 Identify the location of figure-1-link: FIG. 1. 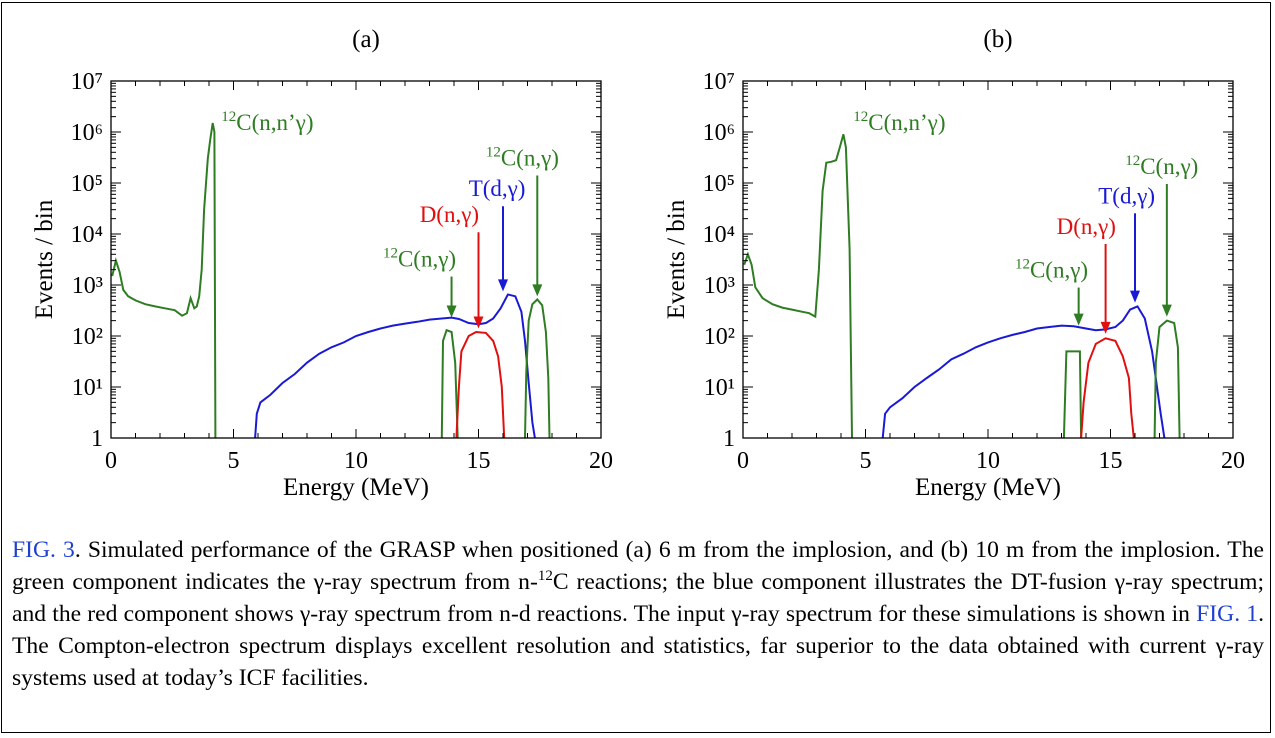
(1227, 614).